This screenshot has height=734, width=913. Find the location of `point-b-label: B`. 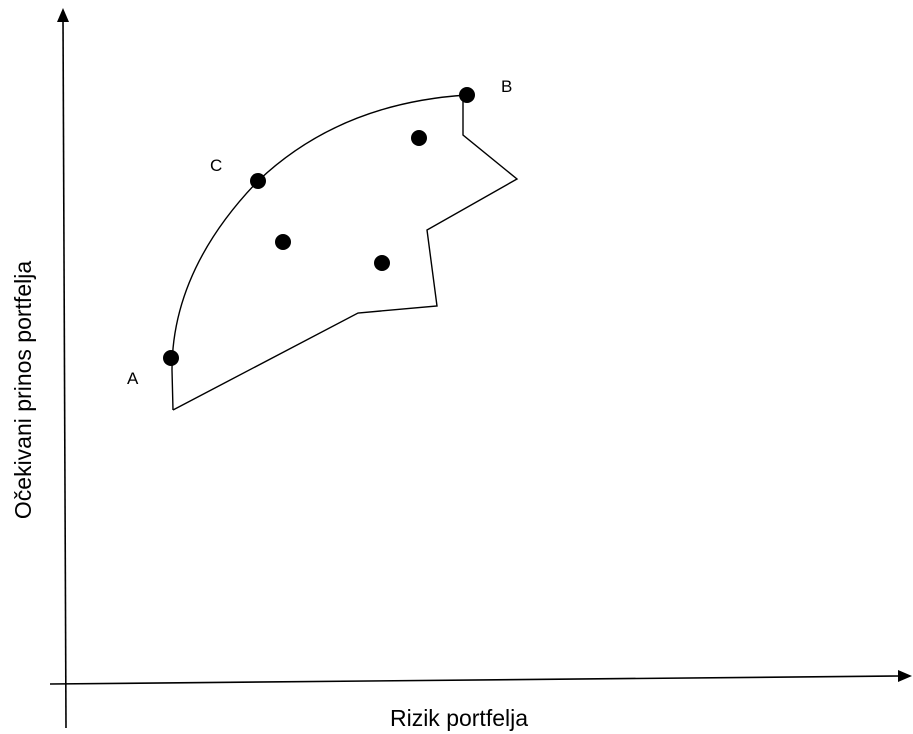

point-b-label: B is located at coordinates (506, 86).